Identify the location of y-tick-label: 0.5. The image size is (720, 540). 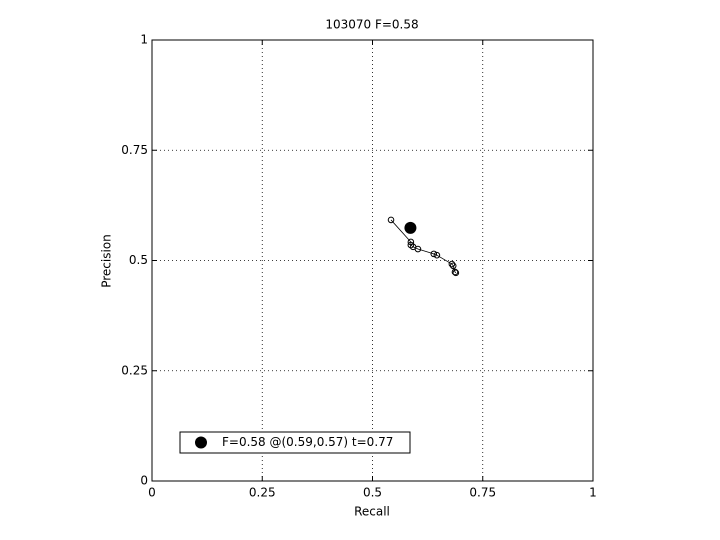
(138, 260).